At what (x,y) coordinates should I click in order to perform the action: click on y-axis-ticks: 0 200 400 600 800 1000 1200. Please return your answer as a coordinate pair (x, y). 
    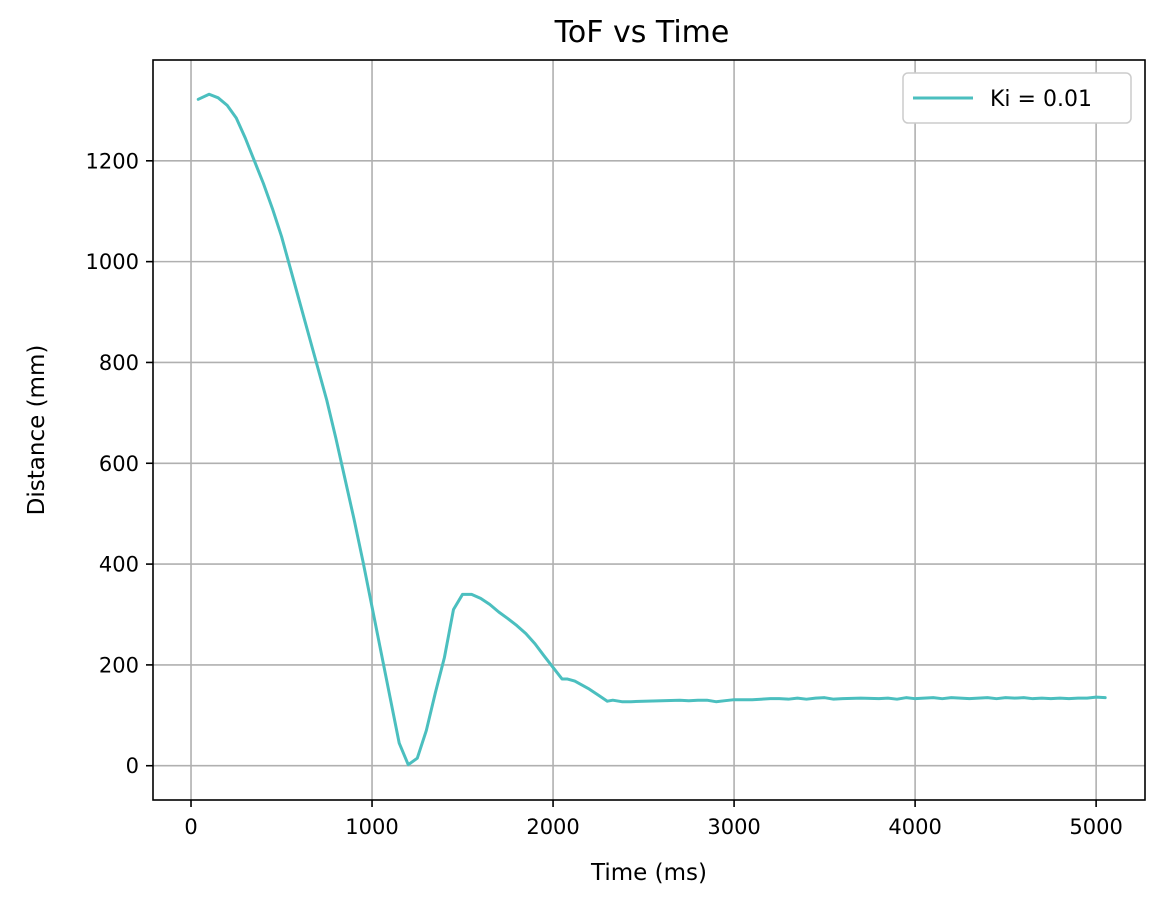
    Looking at the image, I should click on (119, 463).